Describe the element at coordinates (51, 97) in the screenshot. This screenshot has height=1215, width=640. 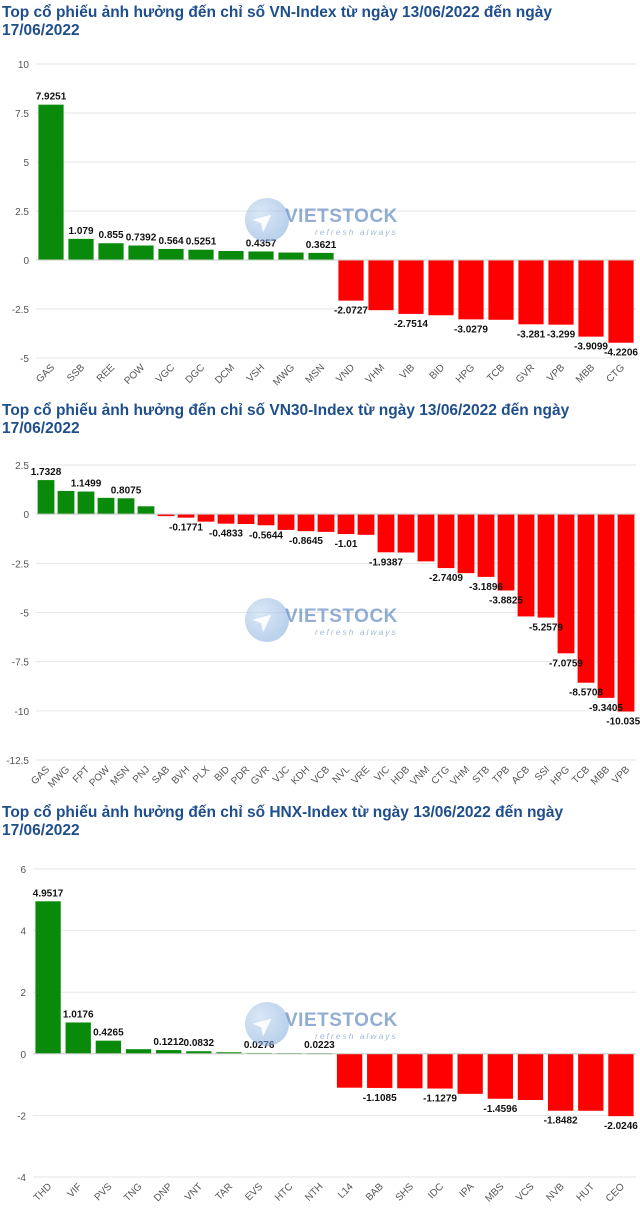
I see `data-label: 7.9251` at that location.